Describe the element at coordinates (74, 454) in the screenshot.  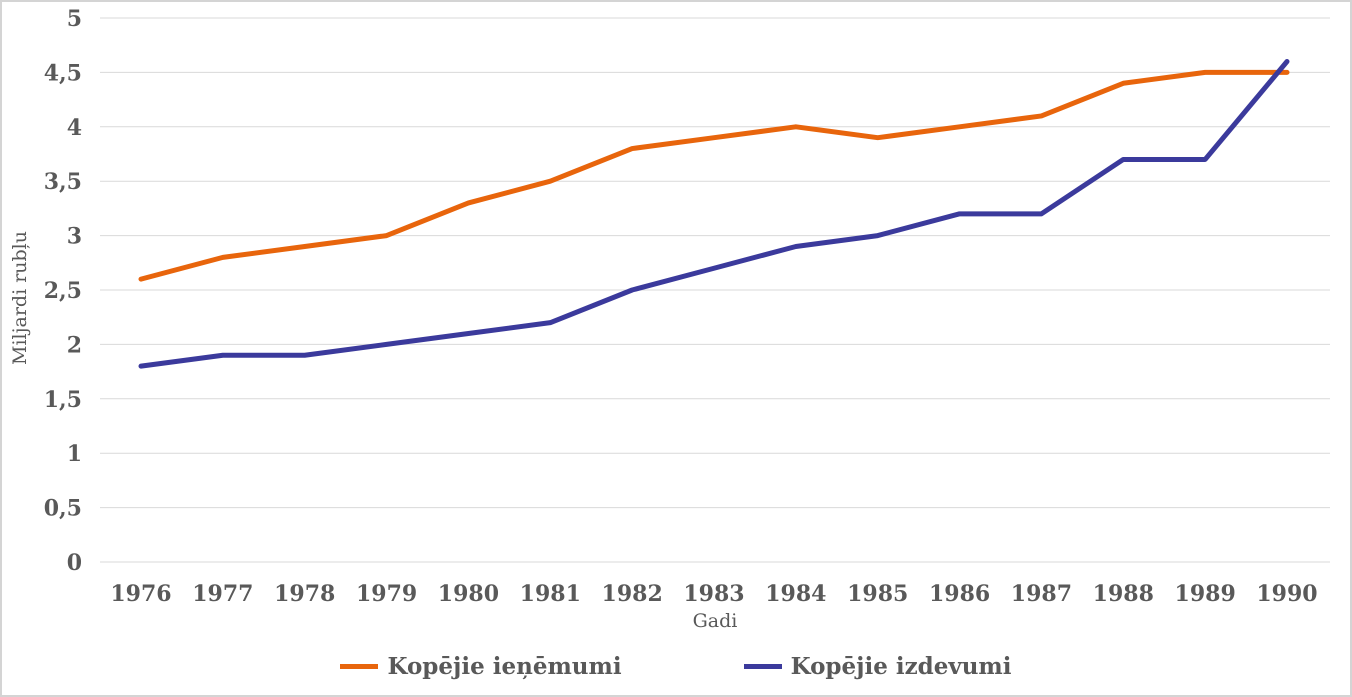
I see `y-tick-label: 1` at that location.